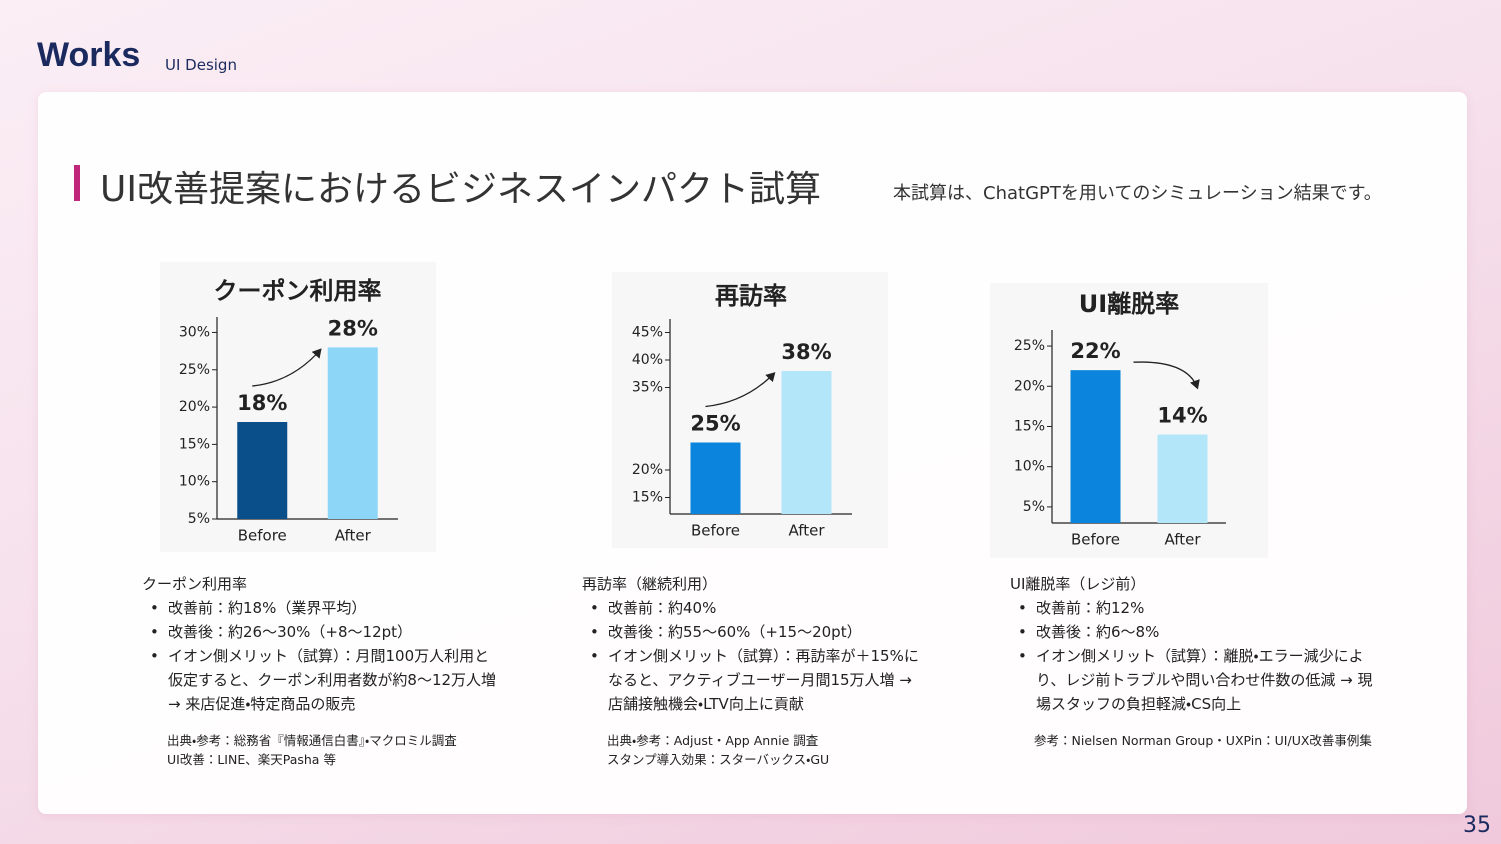 The image size is (1501, 844). Describe the element at coordinates (718, 759) in the screenshot. I see `source: スタンプ導入効果：スターバックス・GU` at that location.